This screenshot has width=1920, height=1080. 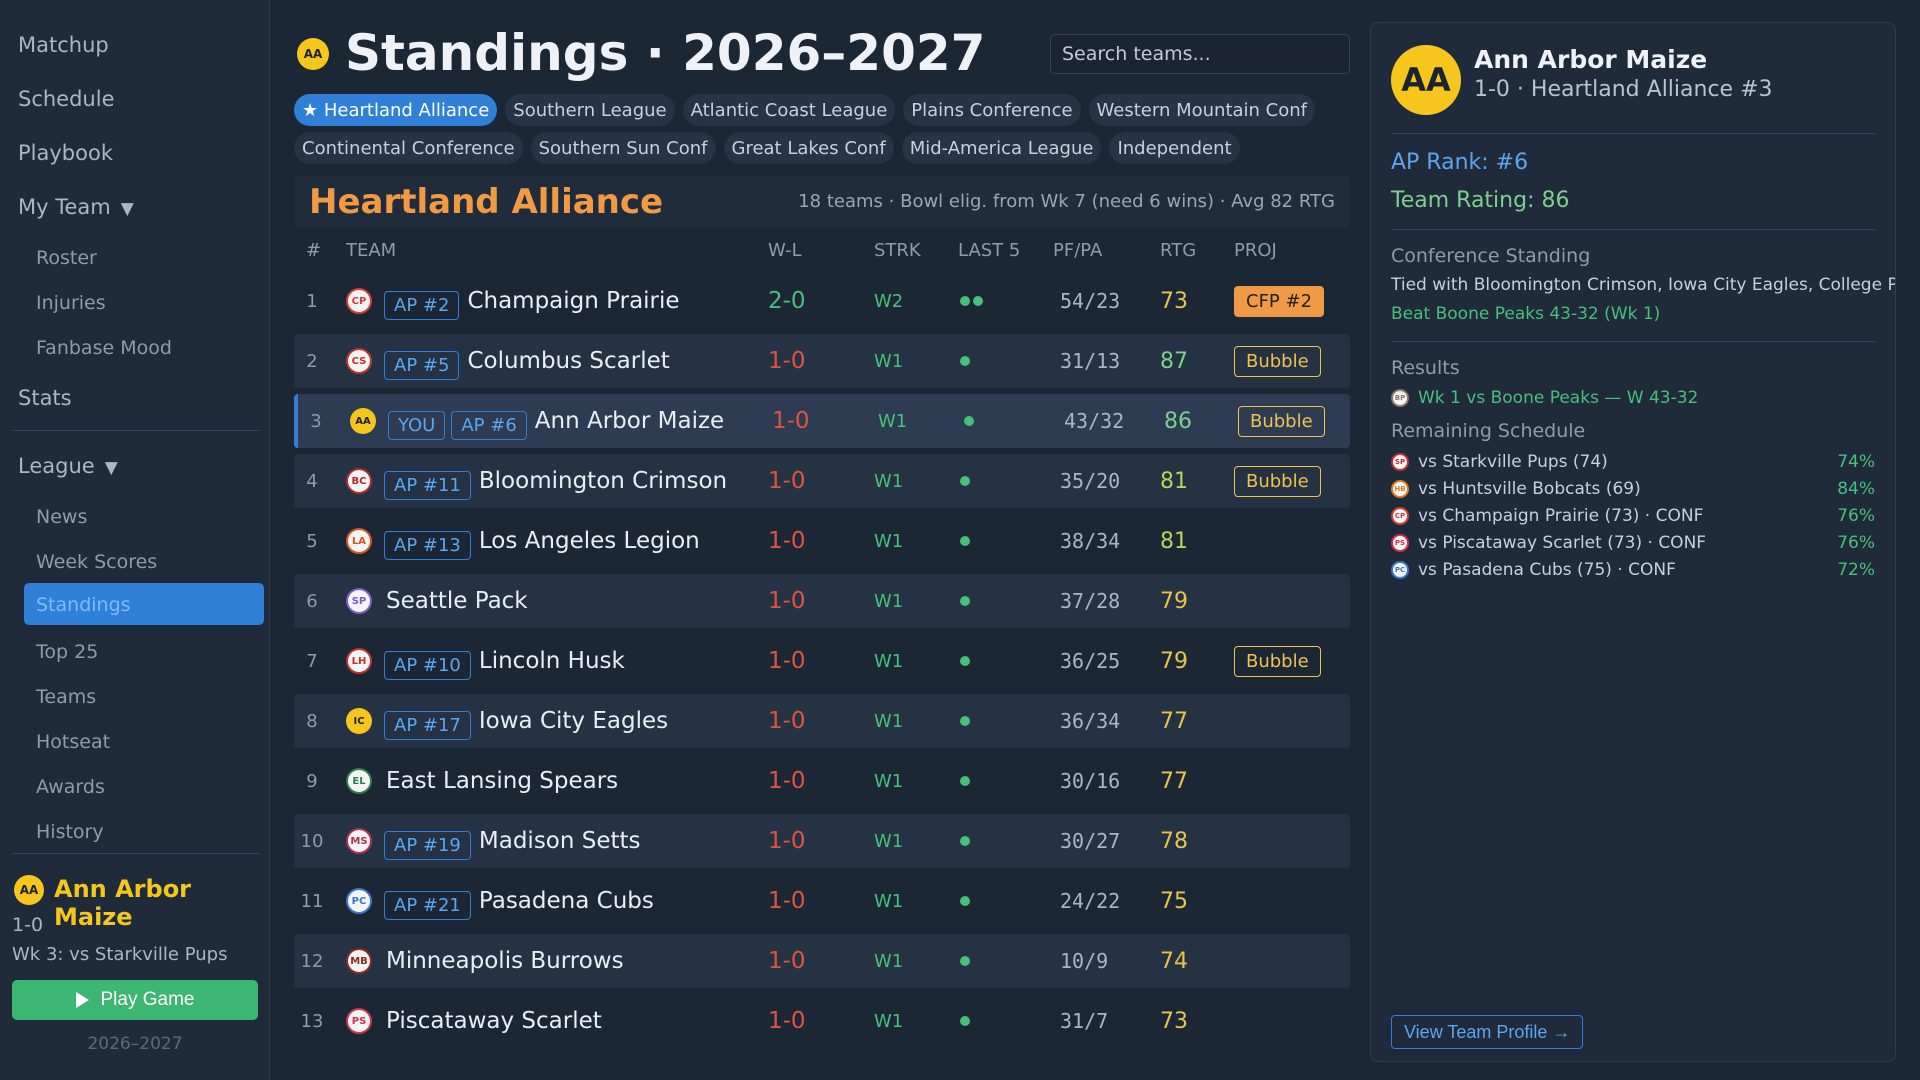 I want to click on nav-standings: Standings, so click(x=144, y=604).